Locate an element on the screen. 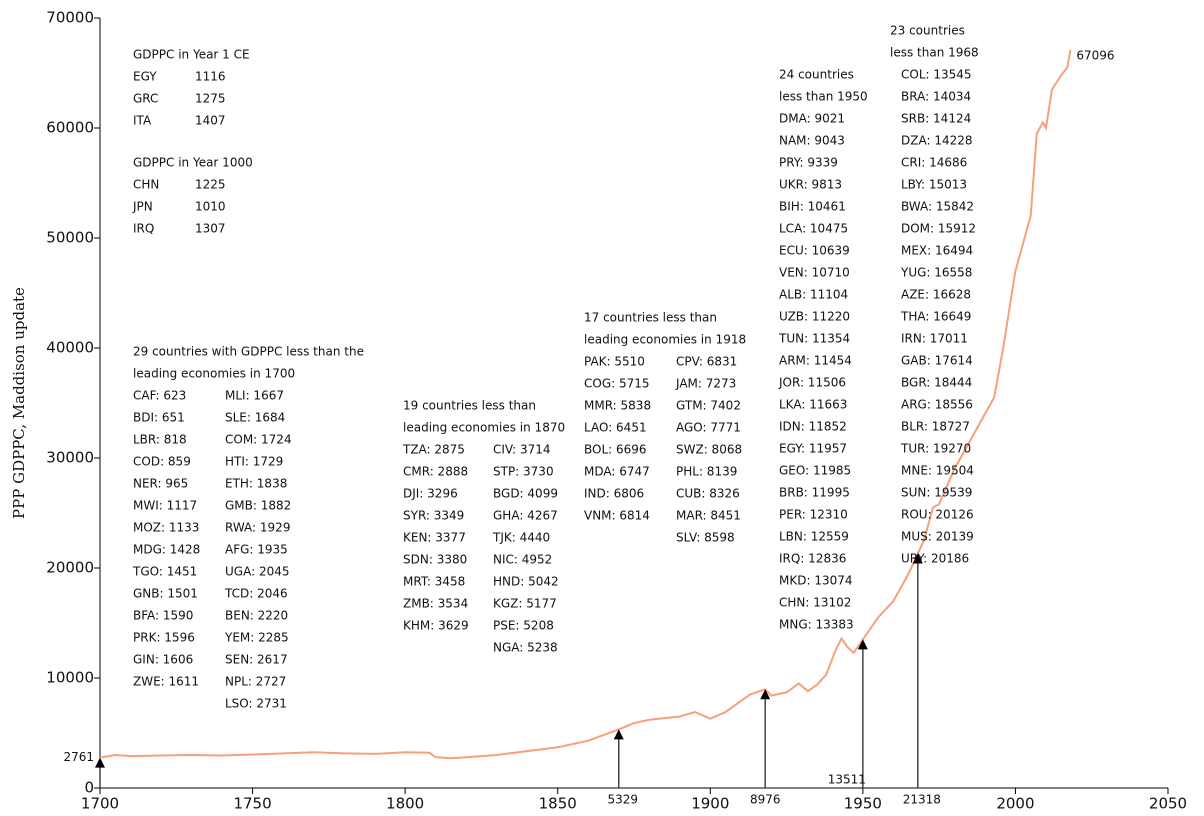 Image resolution: width=1204 pixels, height=816 pixels. annotation-entry: MMR: 5838 is located at coordinates (617, 406).